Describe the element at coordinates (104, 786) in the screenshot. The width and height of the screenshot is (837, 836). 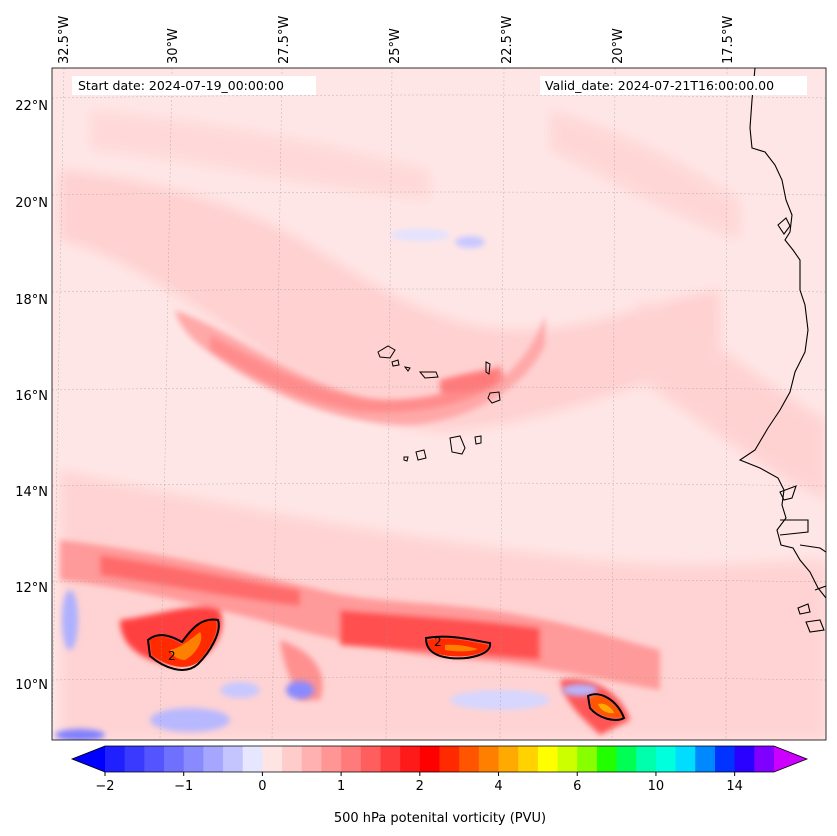
I see `colorbar-tick-label: −2` at that location.